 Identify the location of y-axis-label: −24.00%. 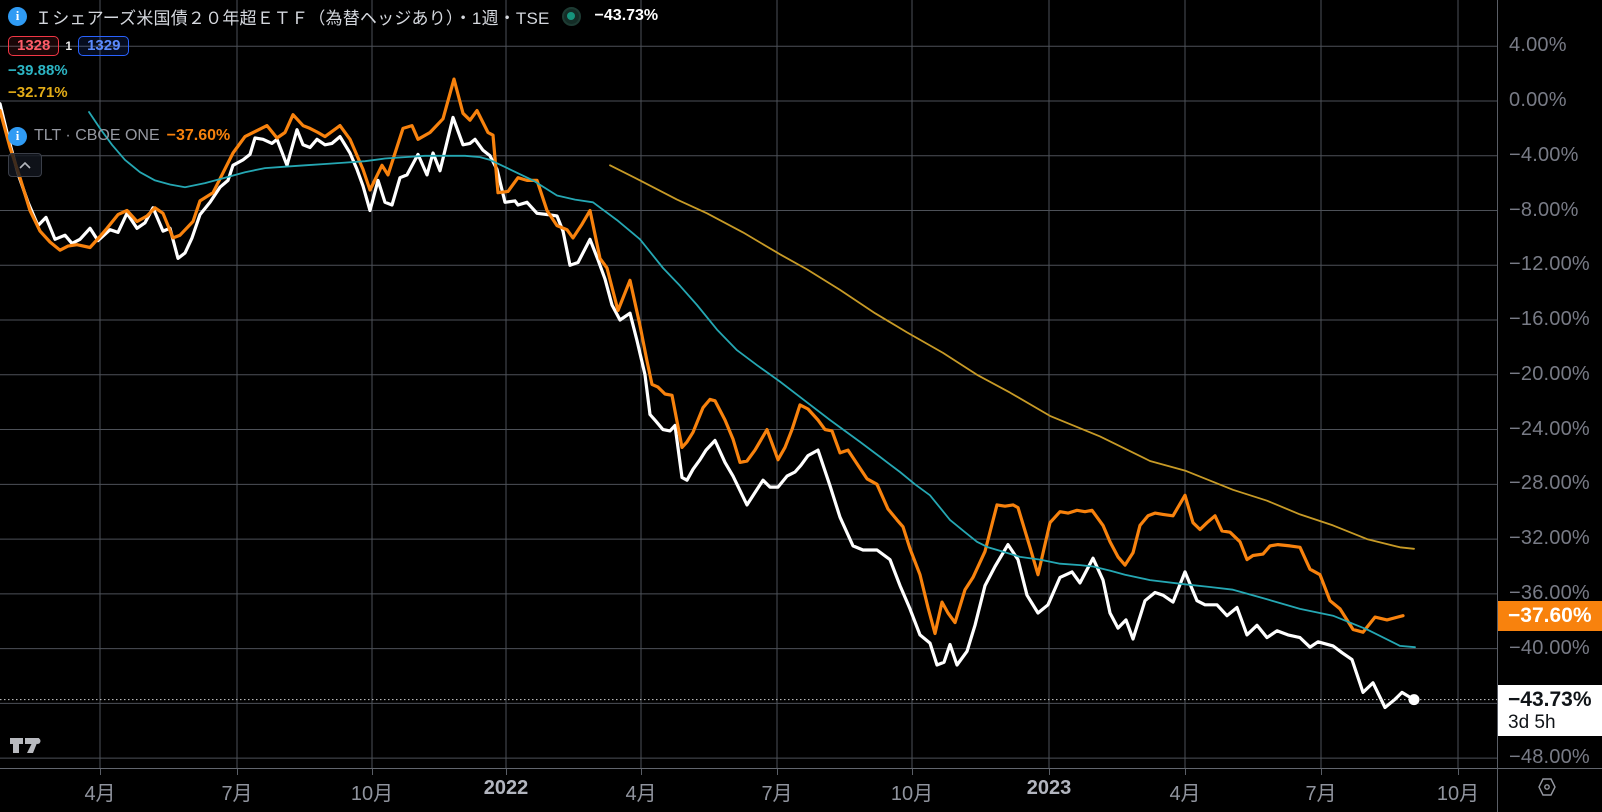
(1549, 428).